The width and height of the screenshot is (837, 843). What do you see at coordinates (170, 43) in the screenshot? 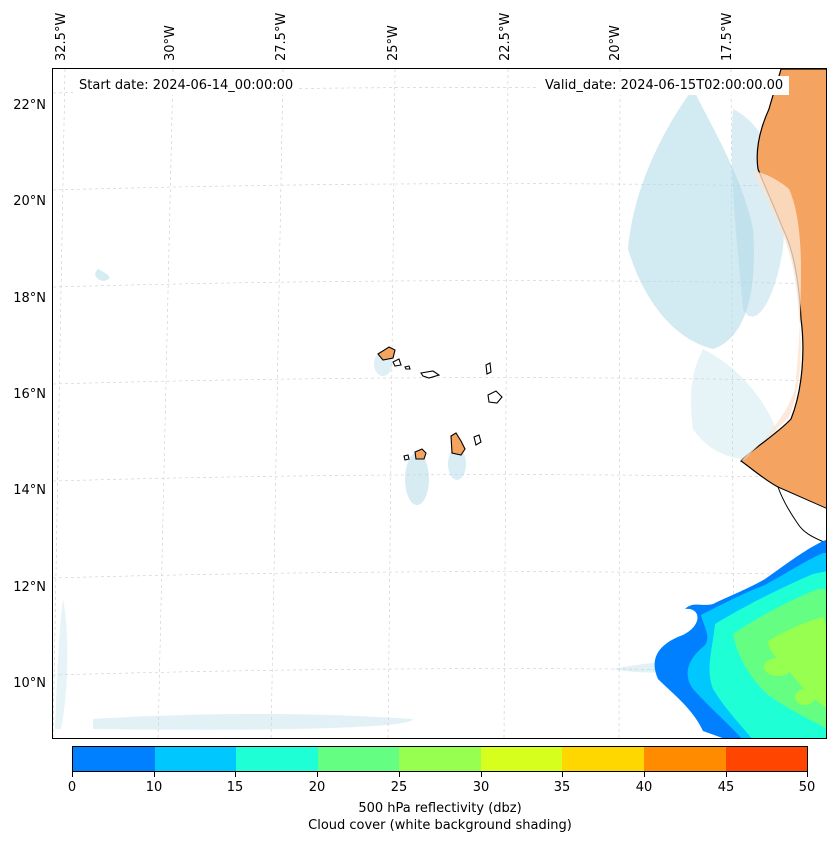
I see `lon-label-30w: 30°W` at bounding box center [170, 43].